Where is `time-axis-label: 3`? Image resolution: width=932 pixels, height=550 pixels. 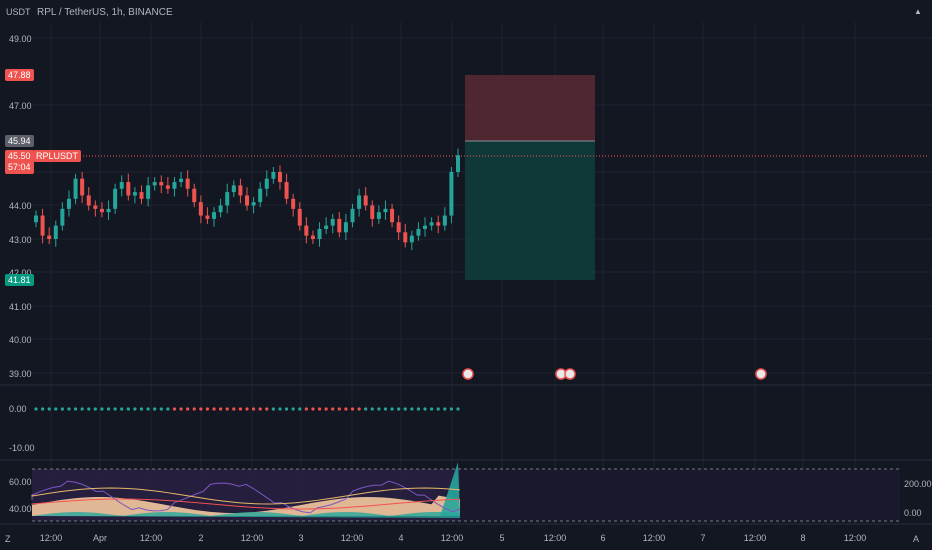 time-axis-label: 3 is located at coordinates (301, 538).